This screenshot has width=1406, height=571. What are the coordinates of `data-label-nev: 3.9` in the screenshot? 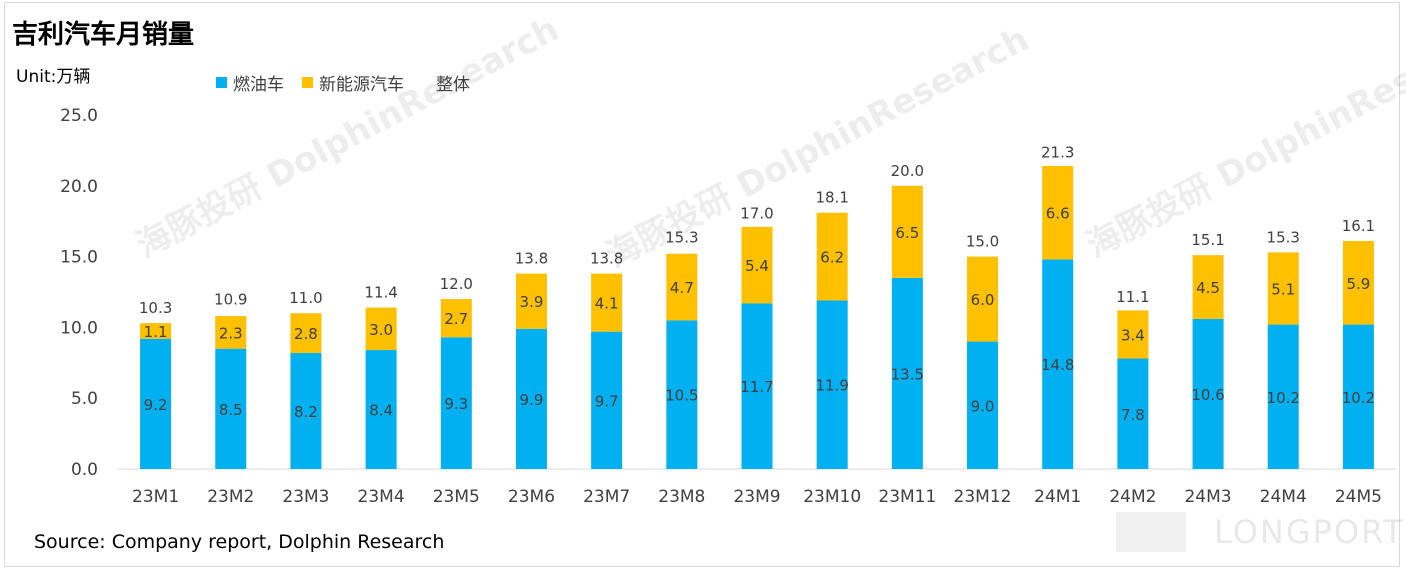 It's located at (532, 302).